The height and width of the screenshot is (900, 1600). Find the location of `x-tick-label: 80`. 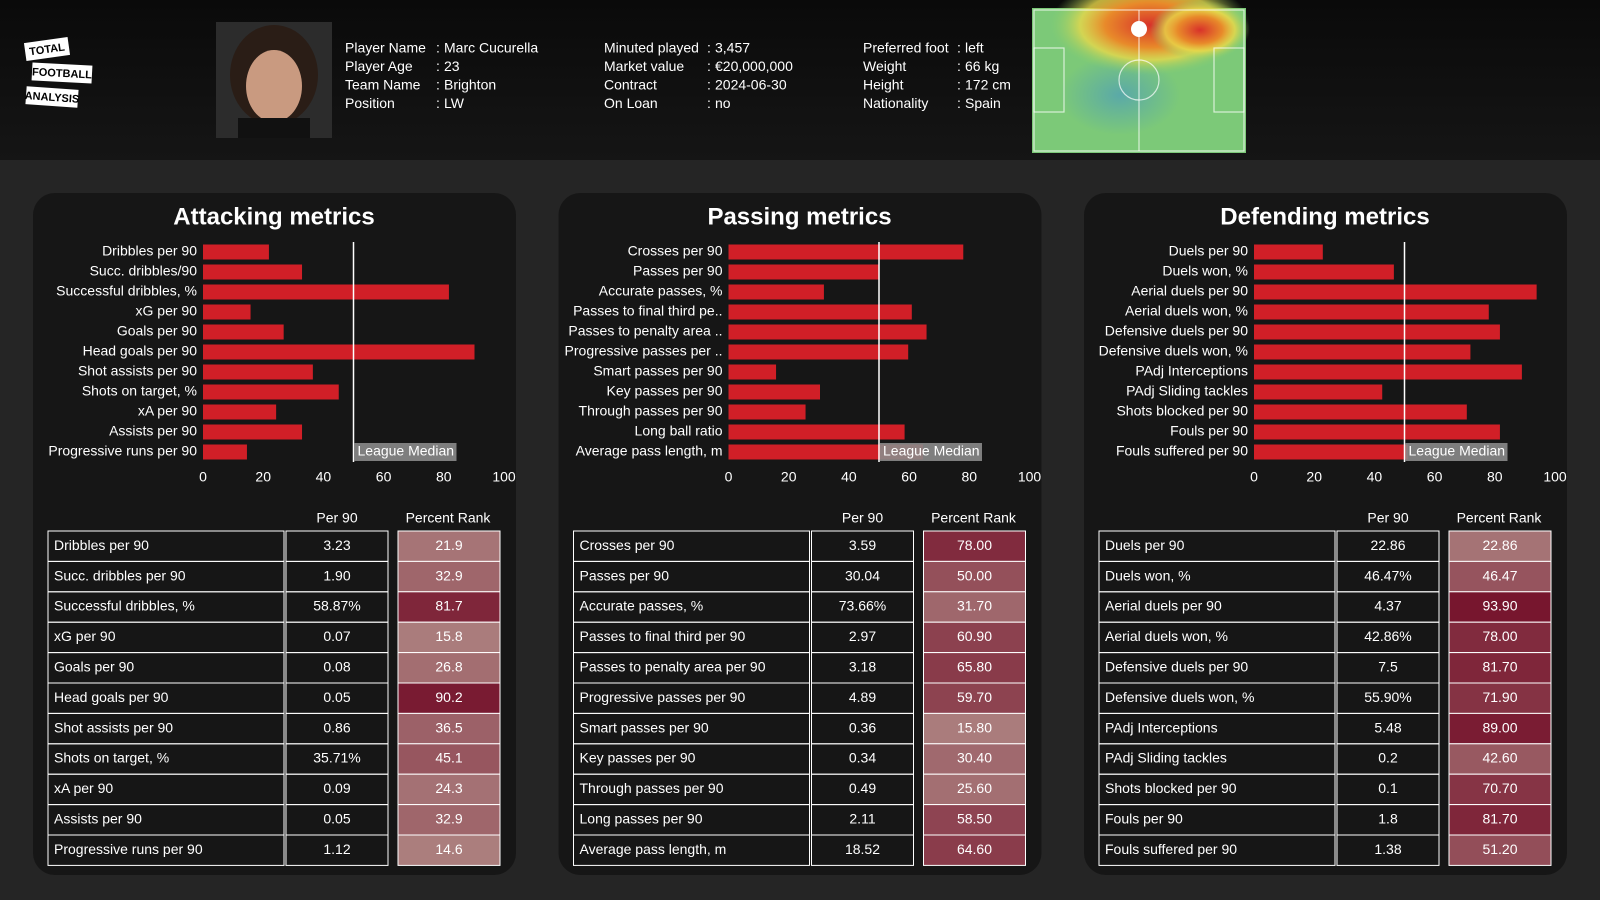

x-tick-label: 80 is located at coordinates (1495, 477).